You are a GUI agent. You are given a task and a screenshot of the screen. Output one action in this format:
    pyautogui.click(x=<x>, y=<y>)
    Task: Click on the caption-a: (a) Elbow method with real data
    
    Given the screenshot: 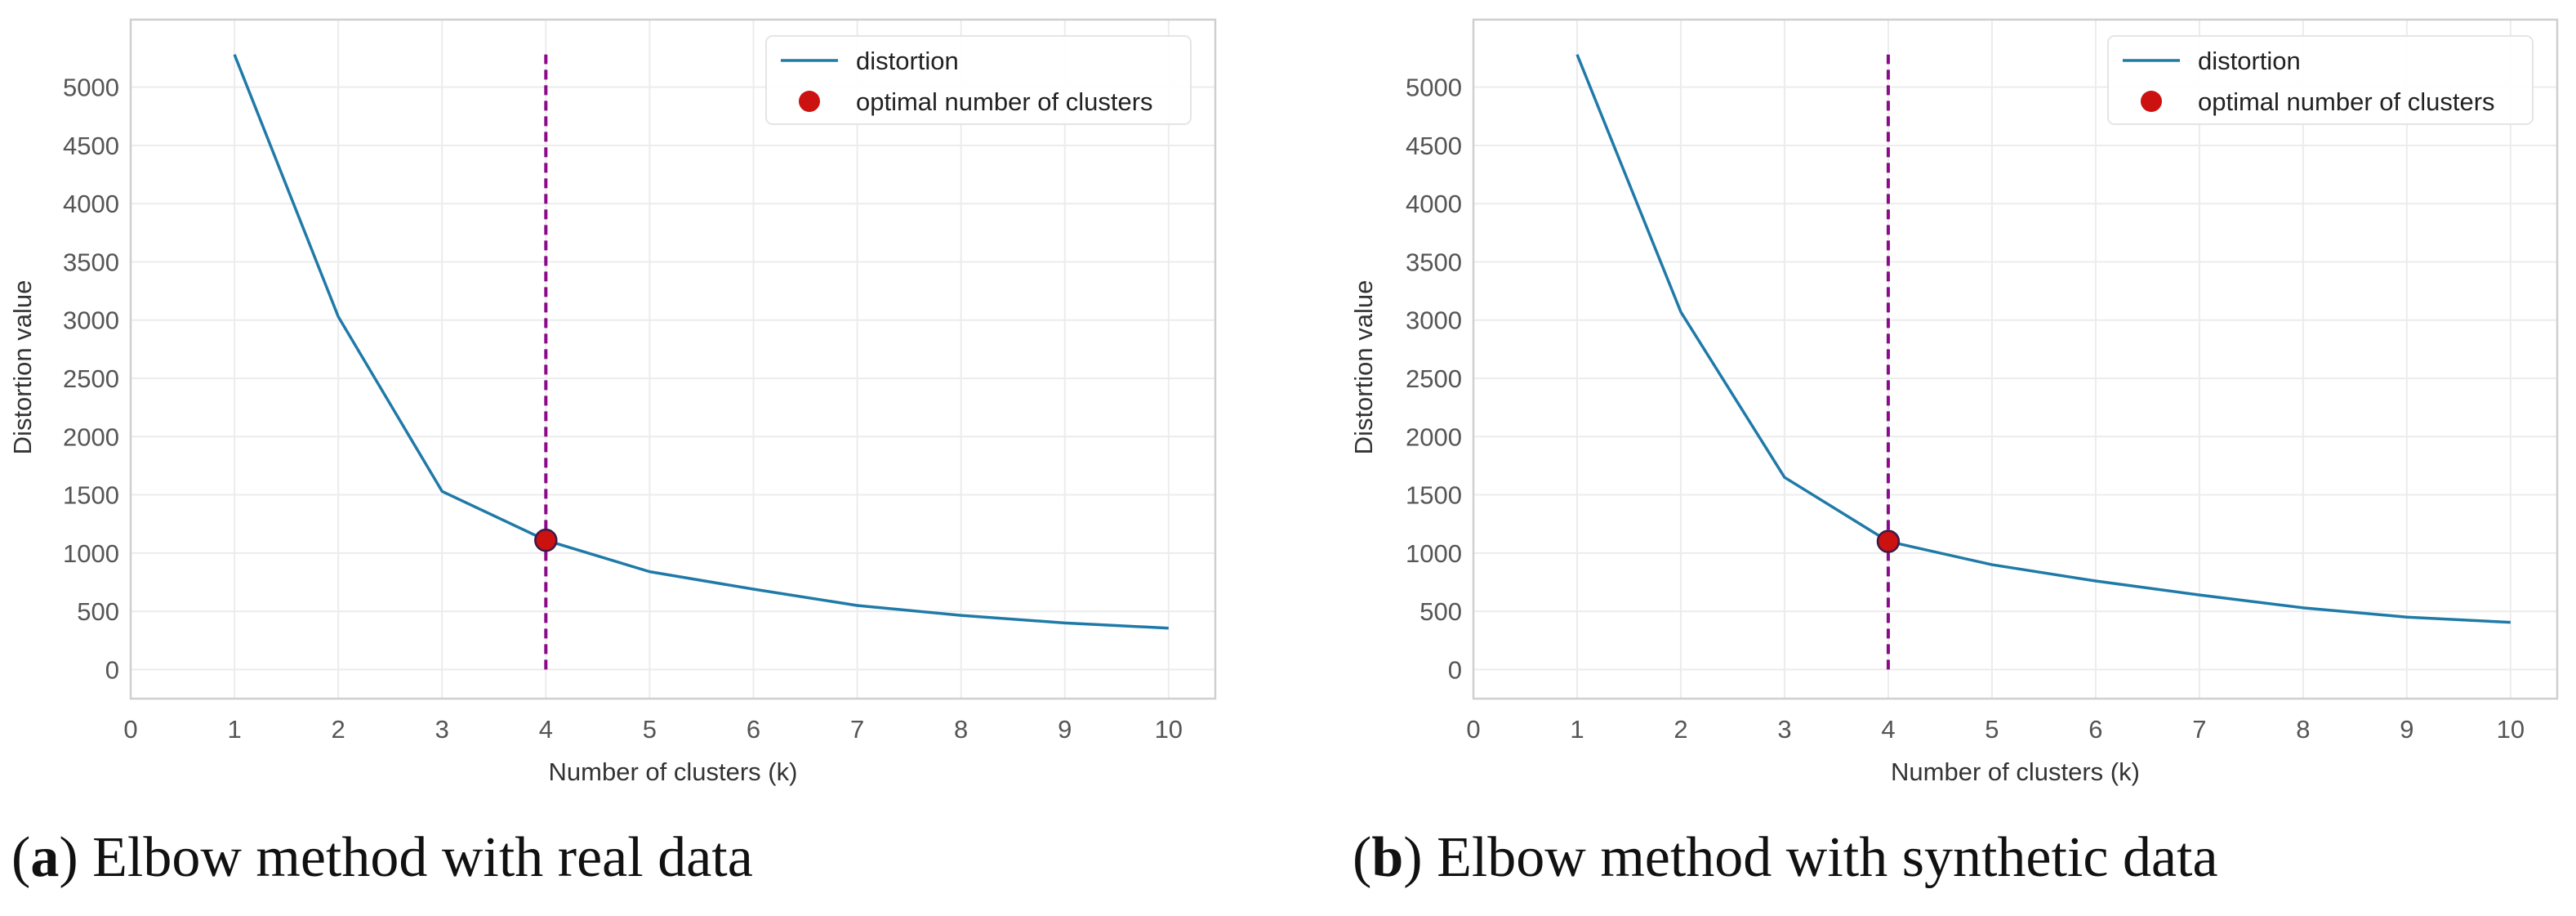 What is the action you would take?
    pyautogui.click(x=382, y=857)
    